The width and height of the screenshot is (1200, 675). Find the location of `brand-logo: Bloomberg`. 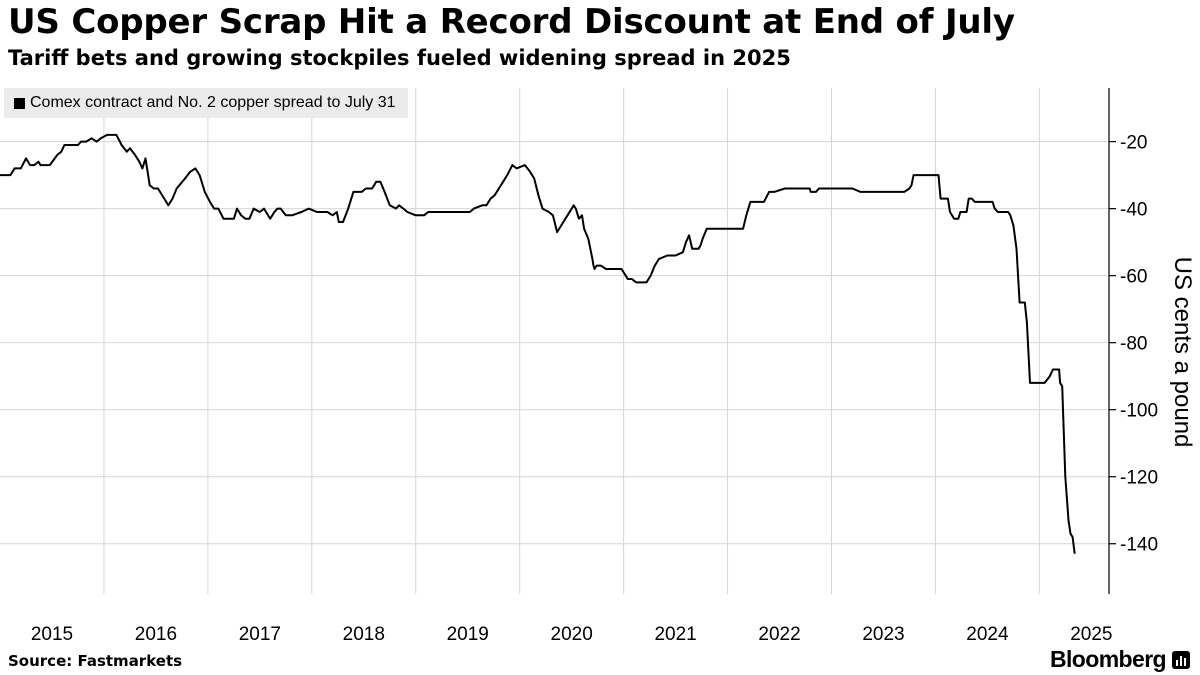

brand-logo: Bloomberg is located at coordinates (1120, 659).